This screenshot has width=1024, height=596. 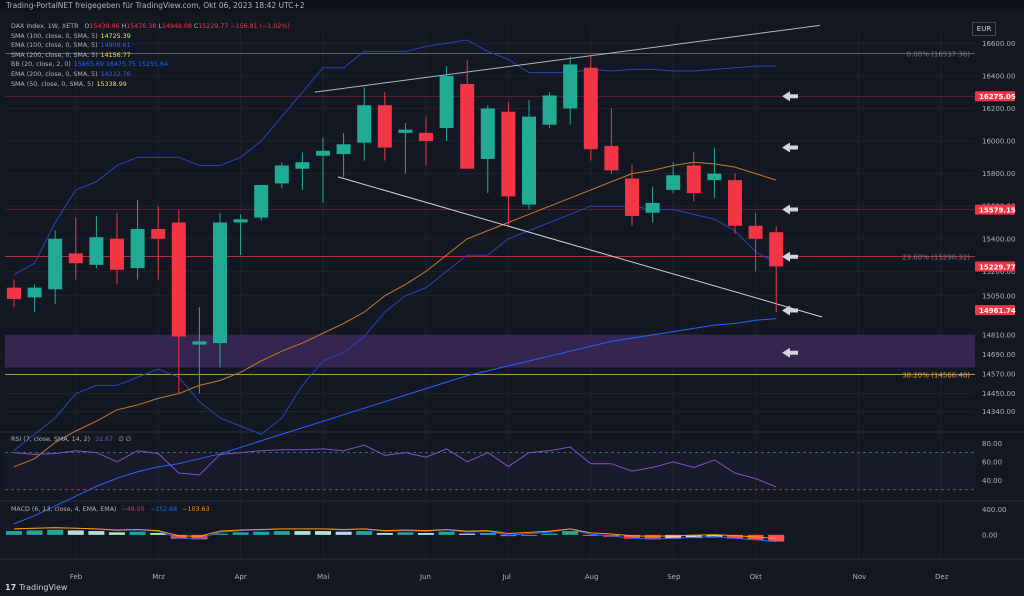 I want to click on lower-trend-line, so click(x=580, y=247).